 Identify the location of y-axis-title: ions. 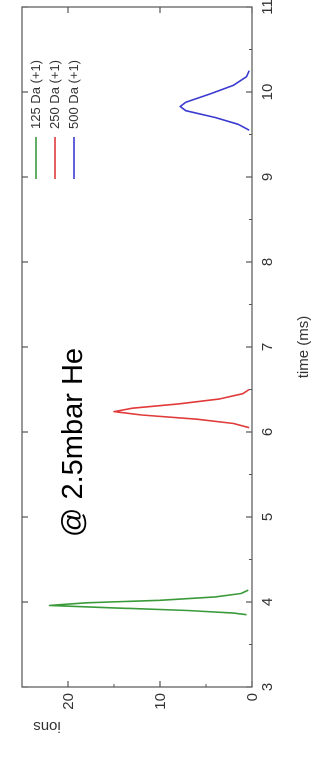
(47, 726).